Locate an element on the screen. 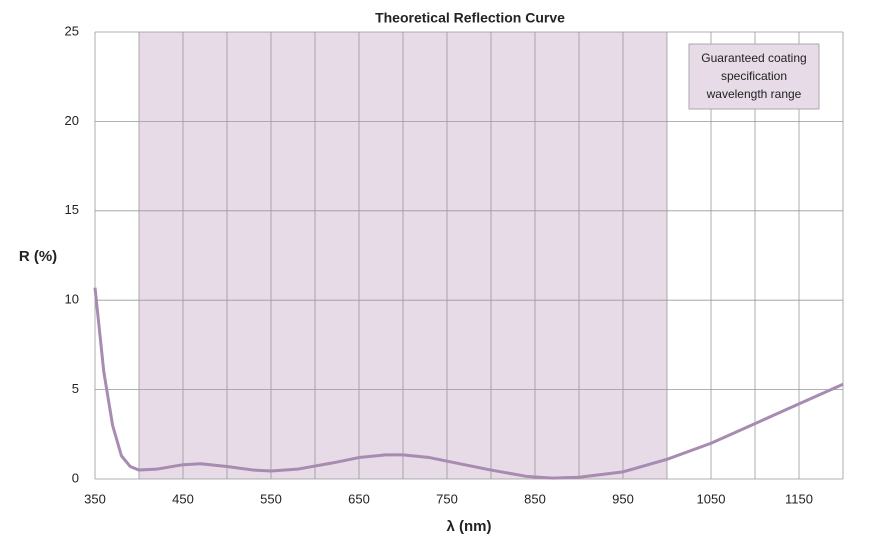  x-tick-label: 450 is located at coordinates (183, 498).